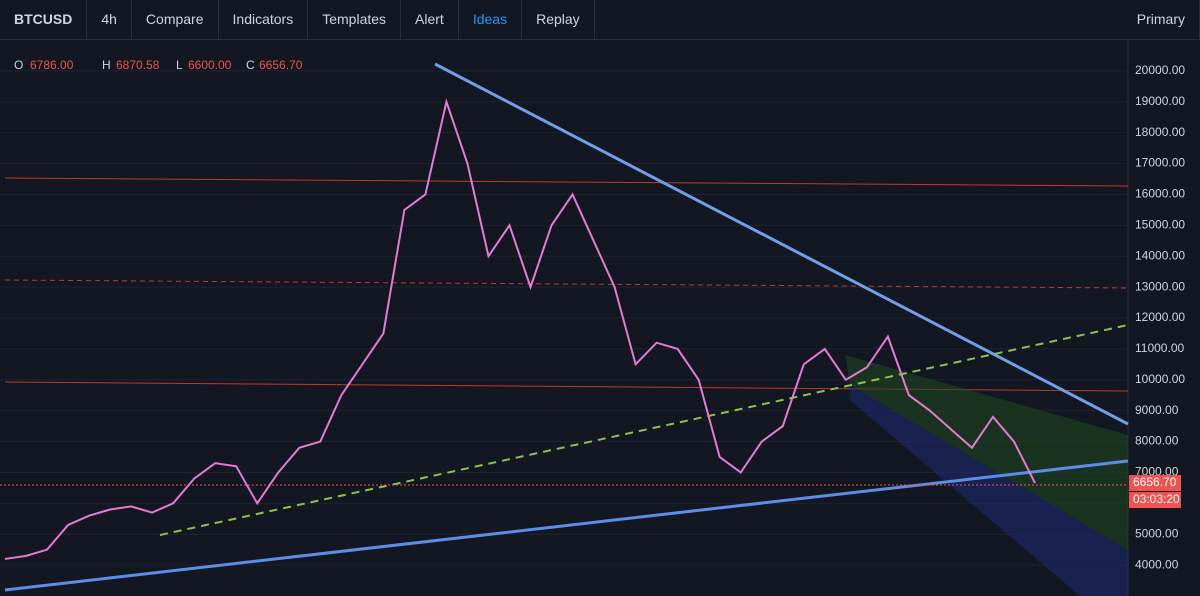 The image size is (1200, 596). Describe the element at coordinates (179, 65) in the screenshot. I see `ohlc-label: L` at that location.